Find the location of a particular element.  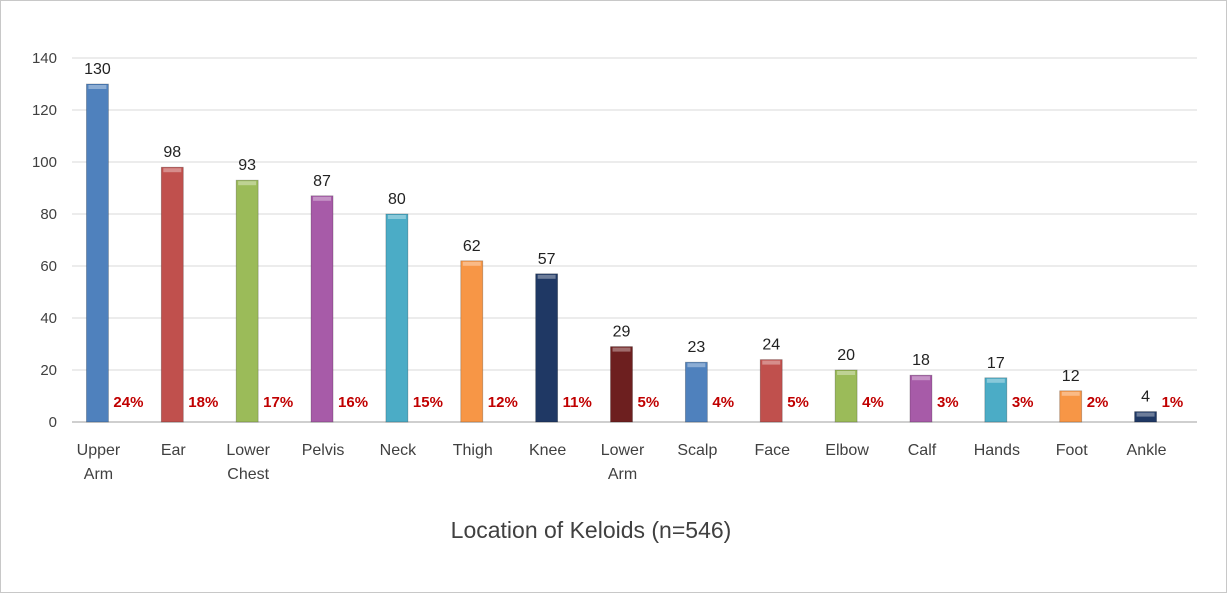

value-label: 23 is located at coordinates (696, 347).